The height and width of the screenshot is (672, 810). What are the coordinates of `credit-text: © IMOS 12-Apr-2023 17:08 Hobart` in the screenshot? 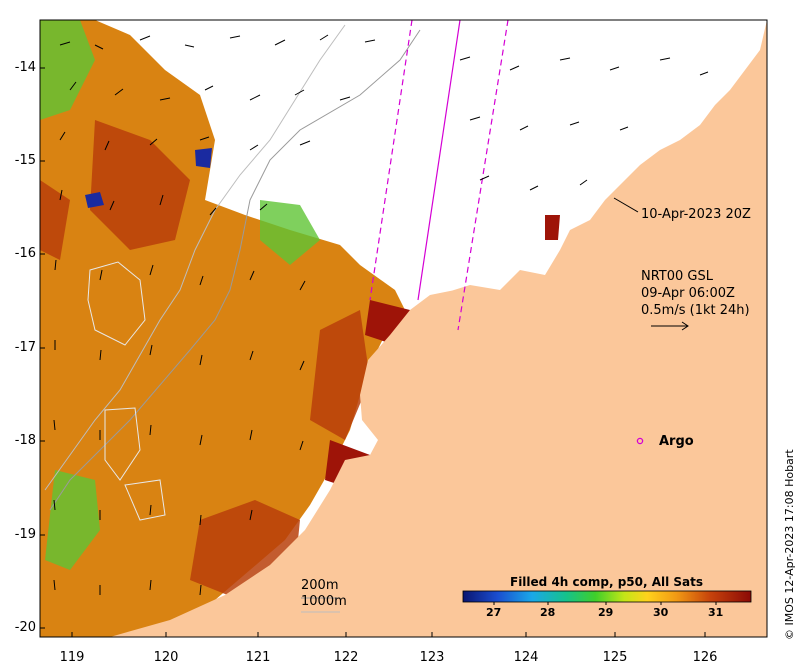 It's located at (789, 544).